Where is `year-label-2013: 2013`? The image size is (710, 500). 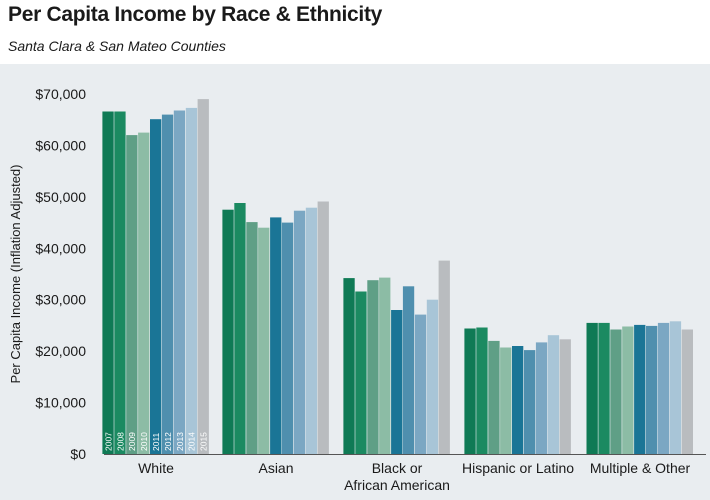
year-label-2013: 2013 is located at coordinates (180, 441).